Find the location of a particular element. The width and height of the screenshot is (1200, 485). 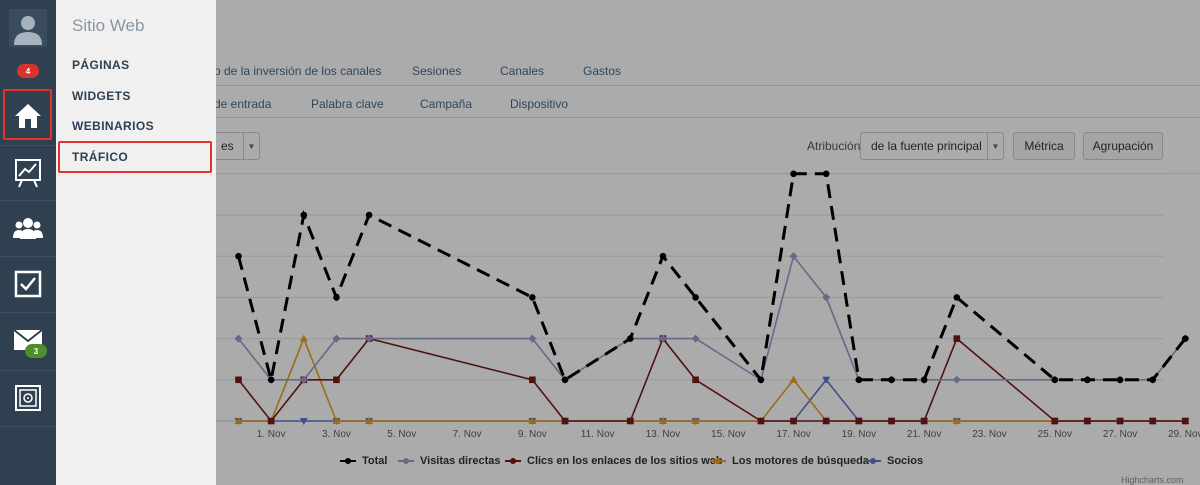

contacts-nav is located at coordinates (28, 228).